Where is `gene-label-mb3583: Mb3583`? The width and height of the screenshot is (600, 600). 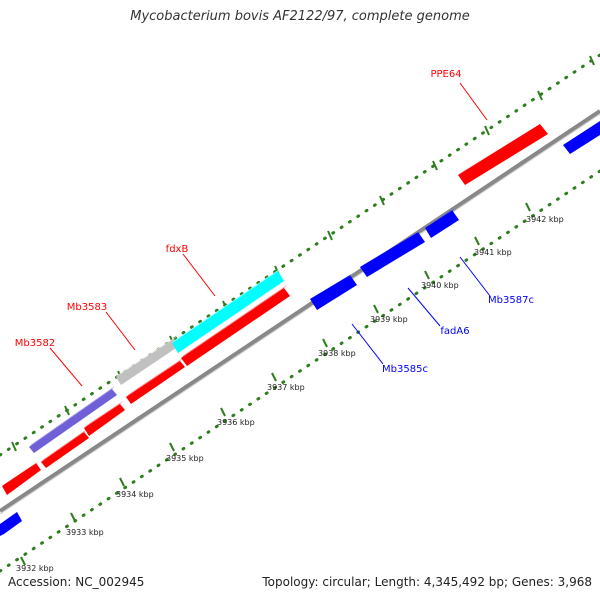
gene-label-mb3583: Mb3583 is located at coordinates (87, 307).